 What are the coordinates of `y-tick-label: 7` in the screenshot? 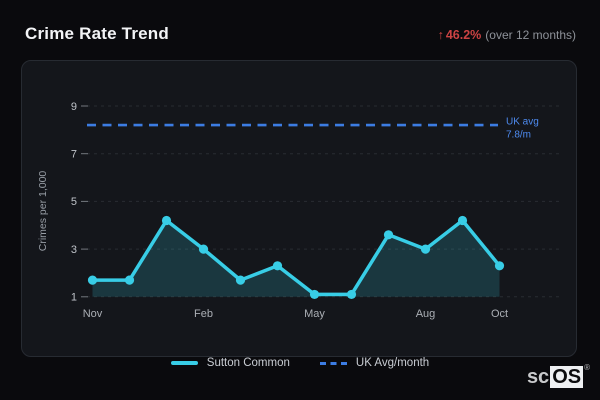 It's located at (74, 155).